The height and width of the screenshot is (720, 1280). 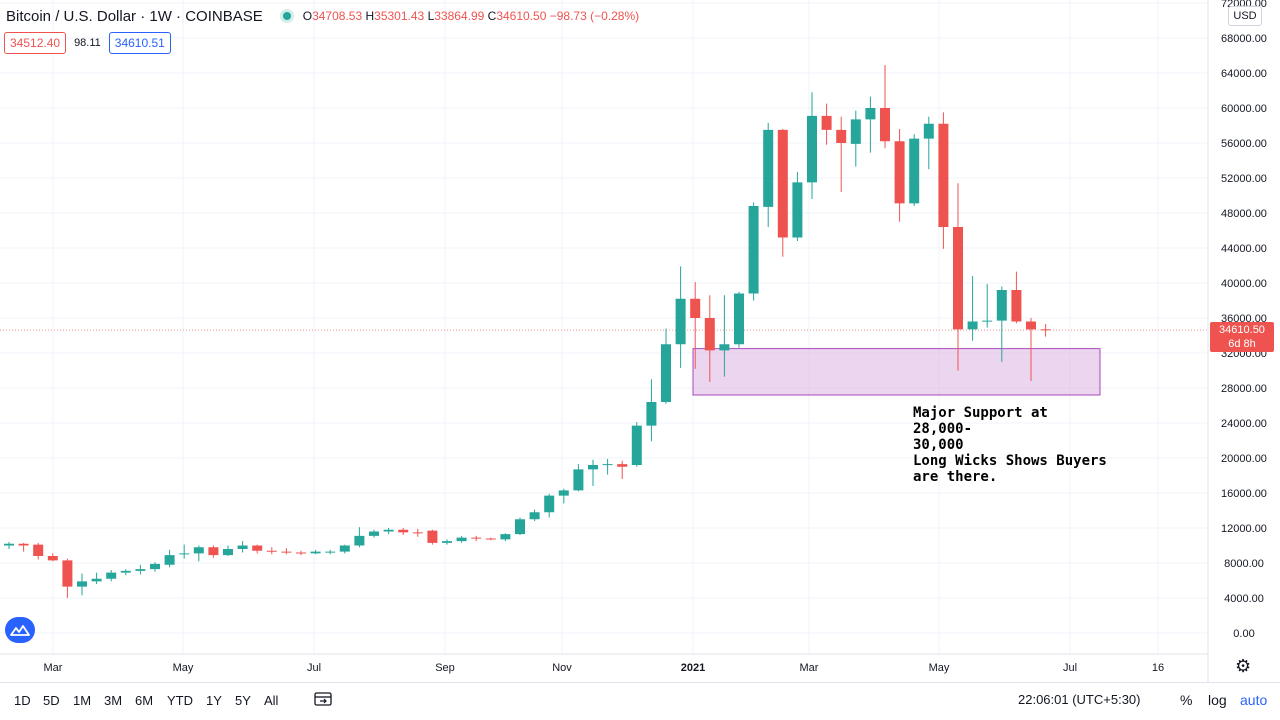 What do you see at coordinates (1254, 700) in the screenshot?
I see `auto-scale-toggle: auto` at bounding box center [1254, 700].